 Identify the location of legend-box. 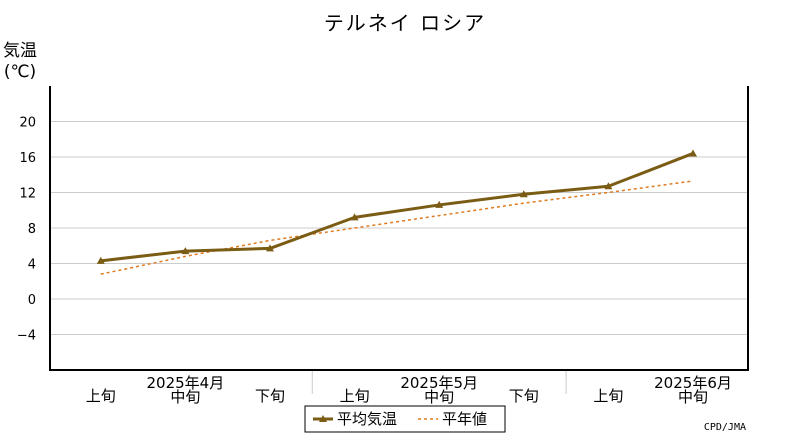
(405, 419).